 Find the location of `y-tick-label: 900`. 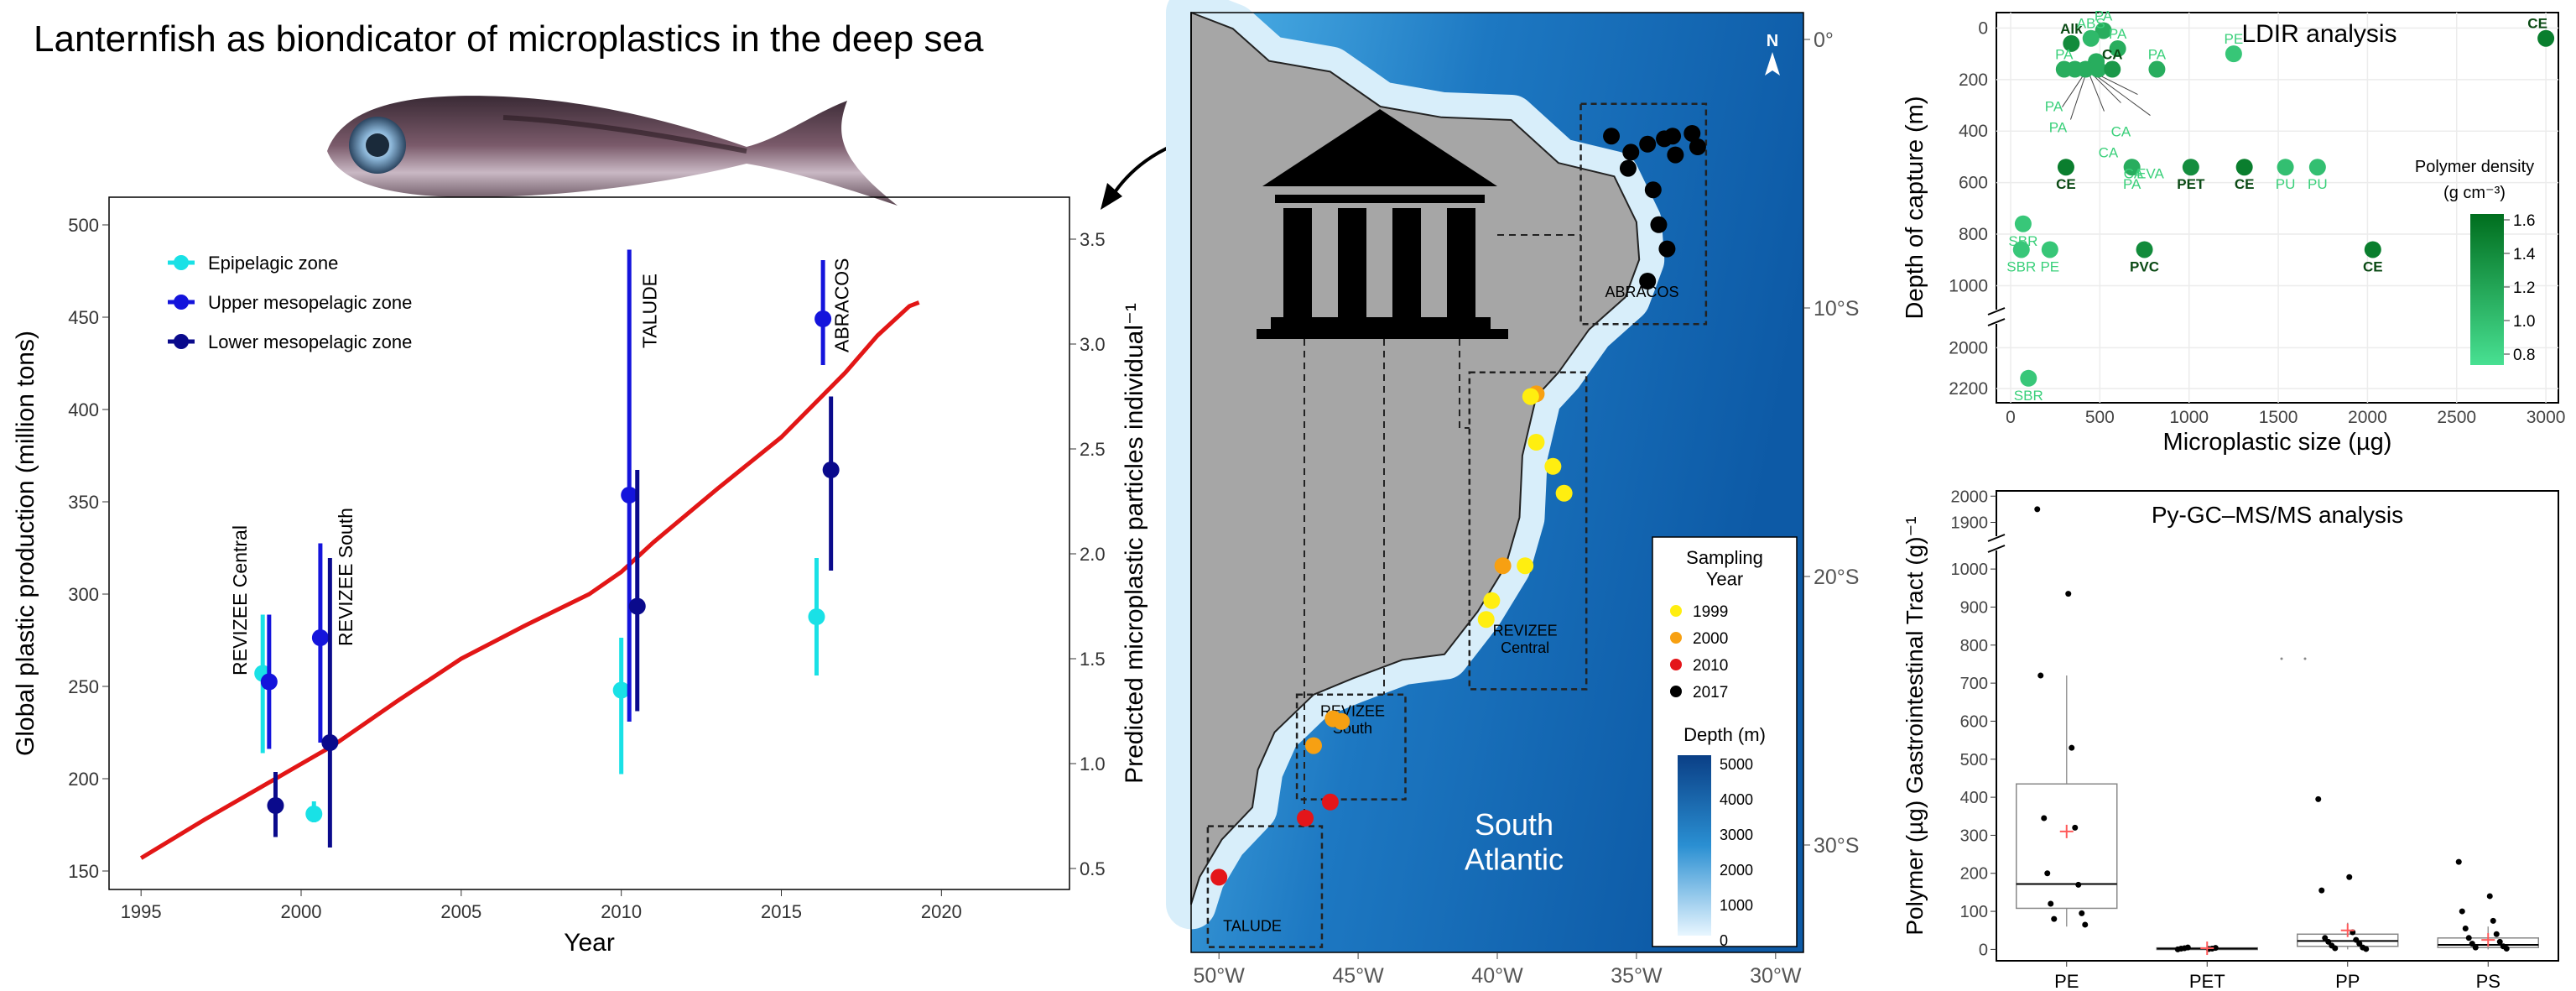

y-tick-label: 900 is located at coordinates (1974, 608).